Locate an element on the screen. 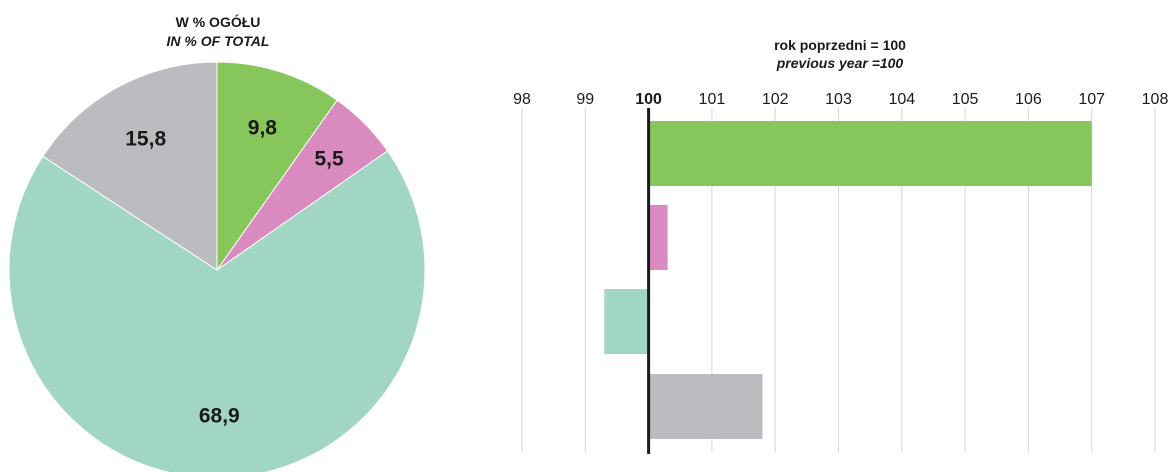 The width and height of the screenshot is (1171, 472). x-tick-label: 100 is located at coordinates (648, 99).